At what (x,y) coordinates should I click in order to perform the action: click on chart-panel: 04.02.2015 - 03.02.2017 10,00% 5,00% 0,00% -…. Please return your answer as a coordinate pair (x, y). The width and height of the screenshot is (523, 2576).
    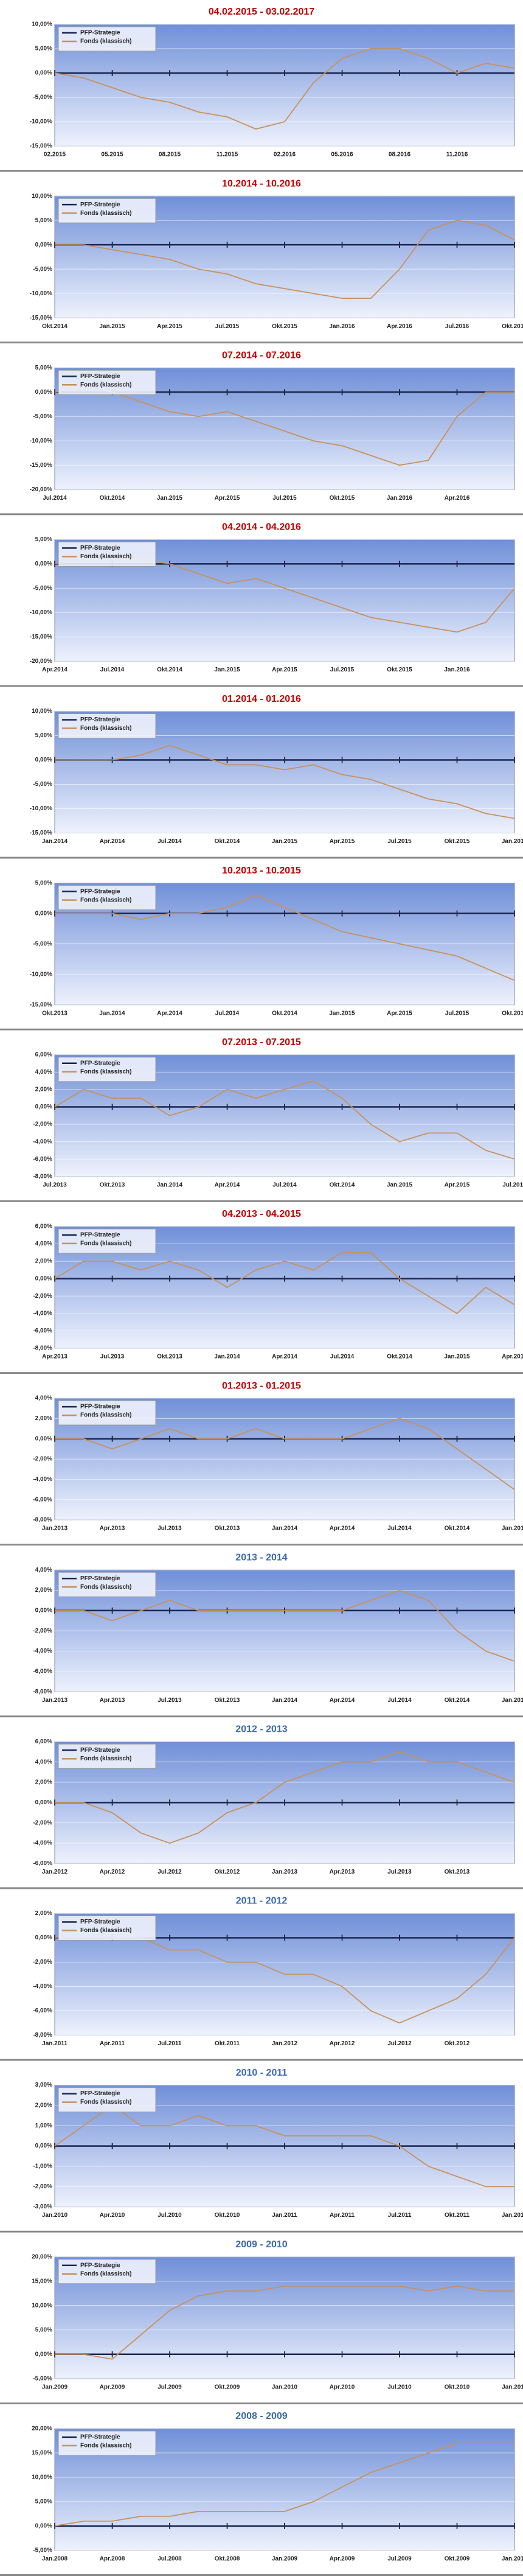
    Looking at the image, I should click on (261, 86).